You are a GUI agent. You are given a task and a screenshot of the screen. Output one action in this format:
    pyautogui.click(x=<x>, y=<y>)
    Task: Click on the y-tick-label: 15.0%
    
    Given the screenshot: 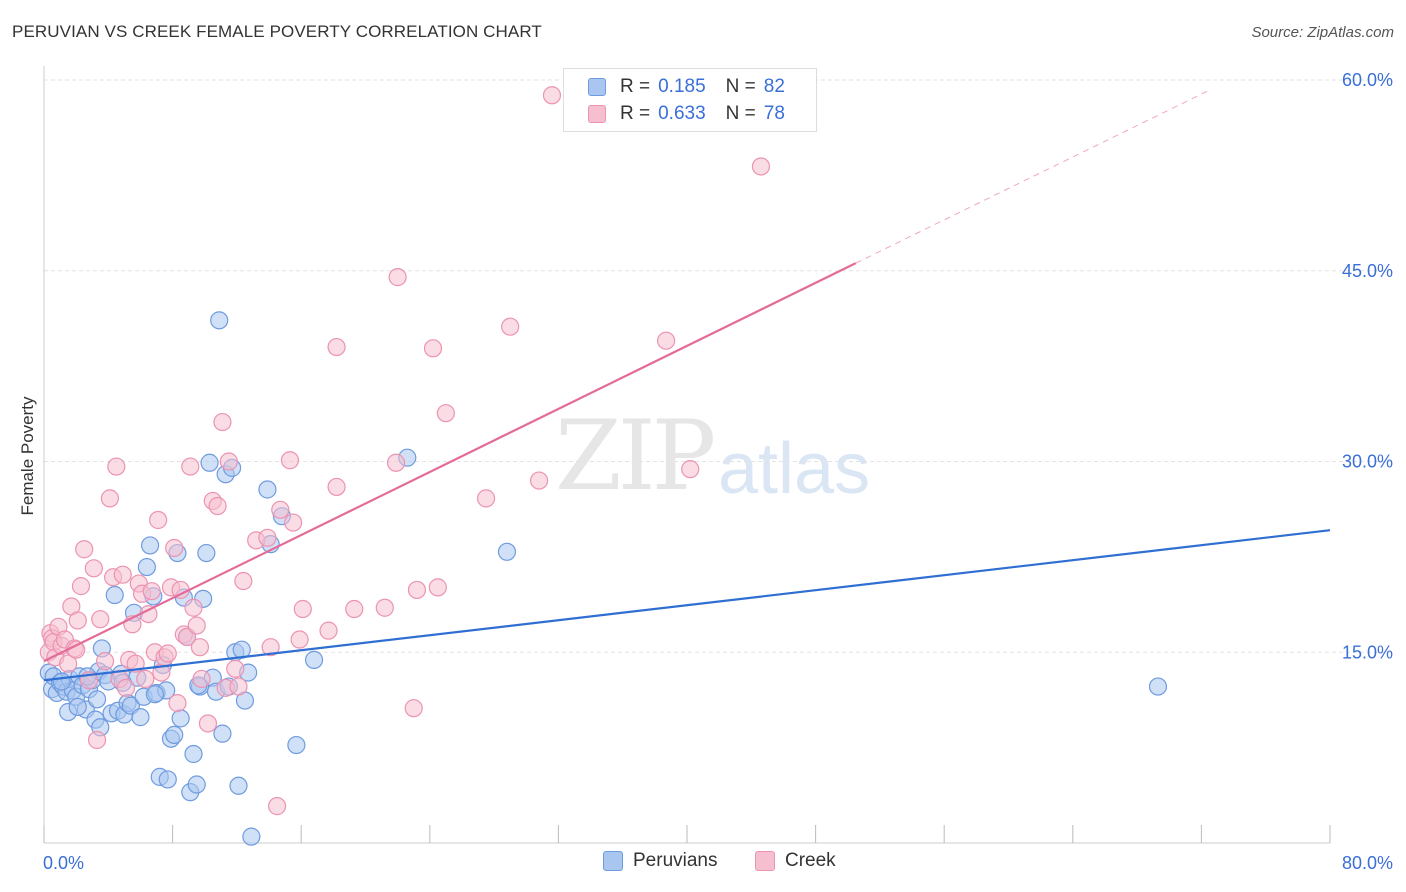 What is the action you would take?
    pyautogui.click(x=1367, y=652)
    